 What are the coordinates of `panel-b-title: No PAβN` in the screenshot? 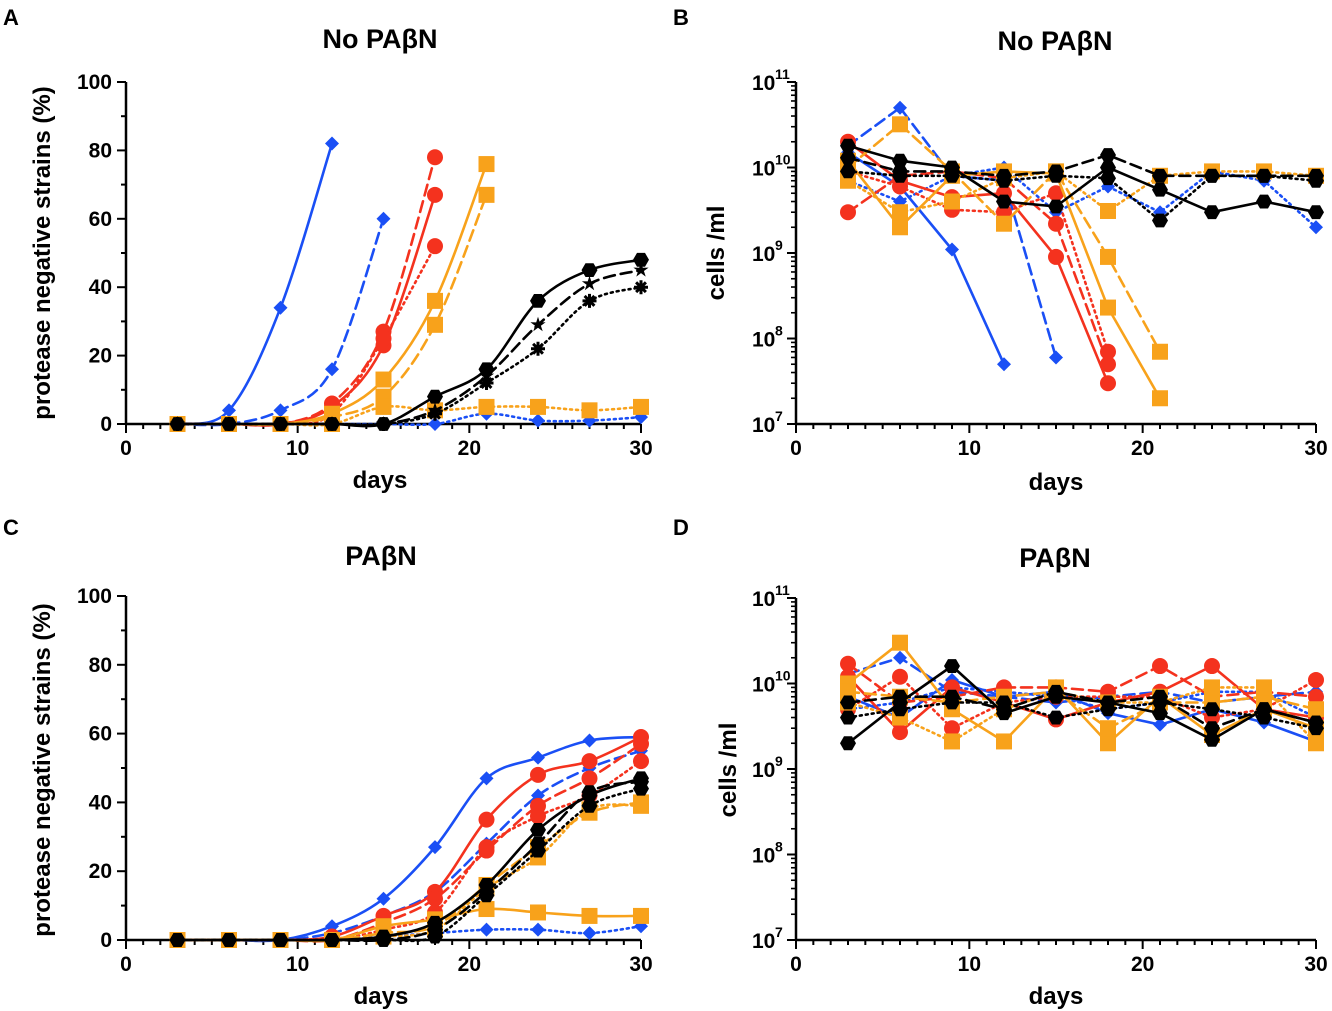 It's located at (1055, 41).